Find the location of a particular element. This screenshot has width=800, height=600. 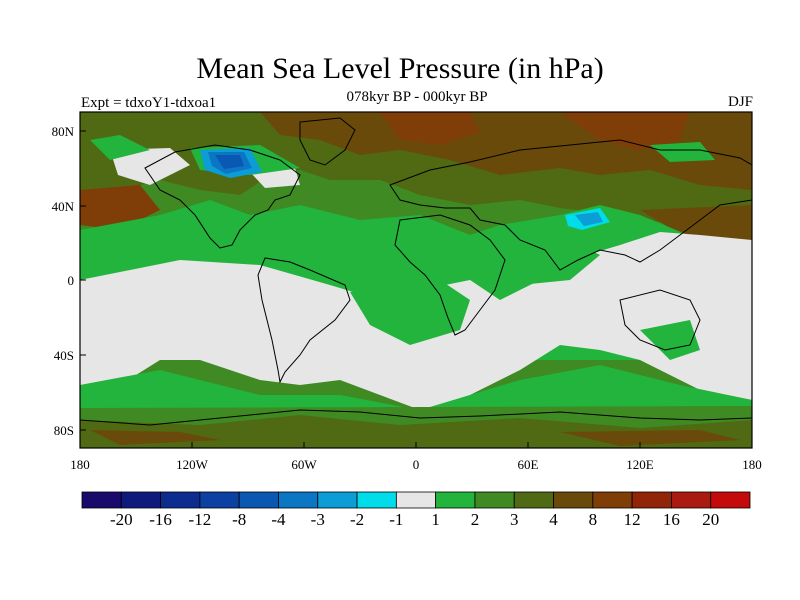

colorbar-label: -3 is located at coordinates (318, 519).